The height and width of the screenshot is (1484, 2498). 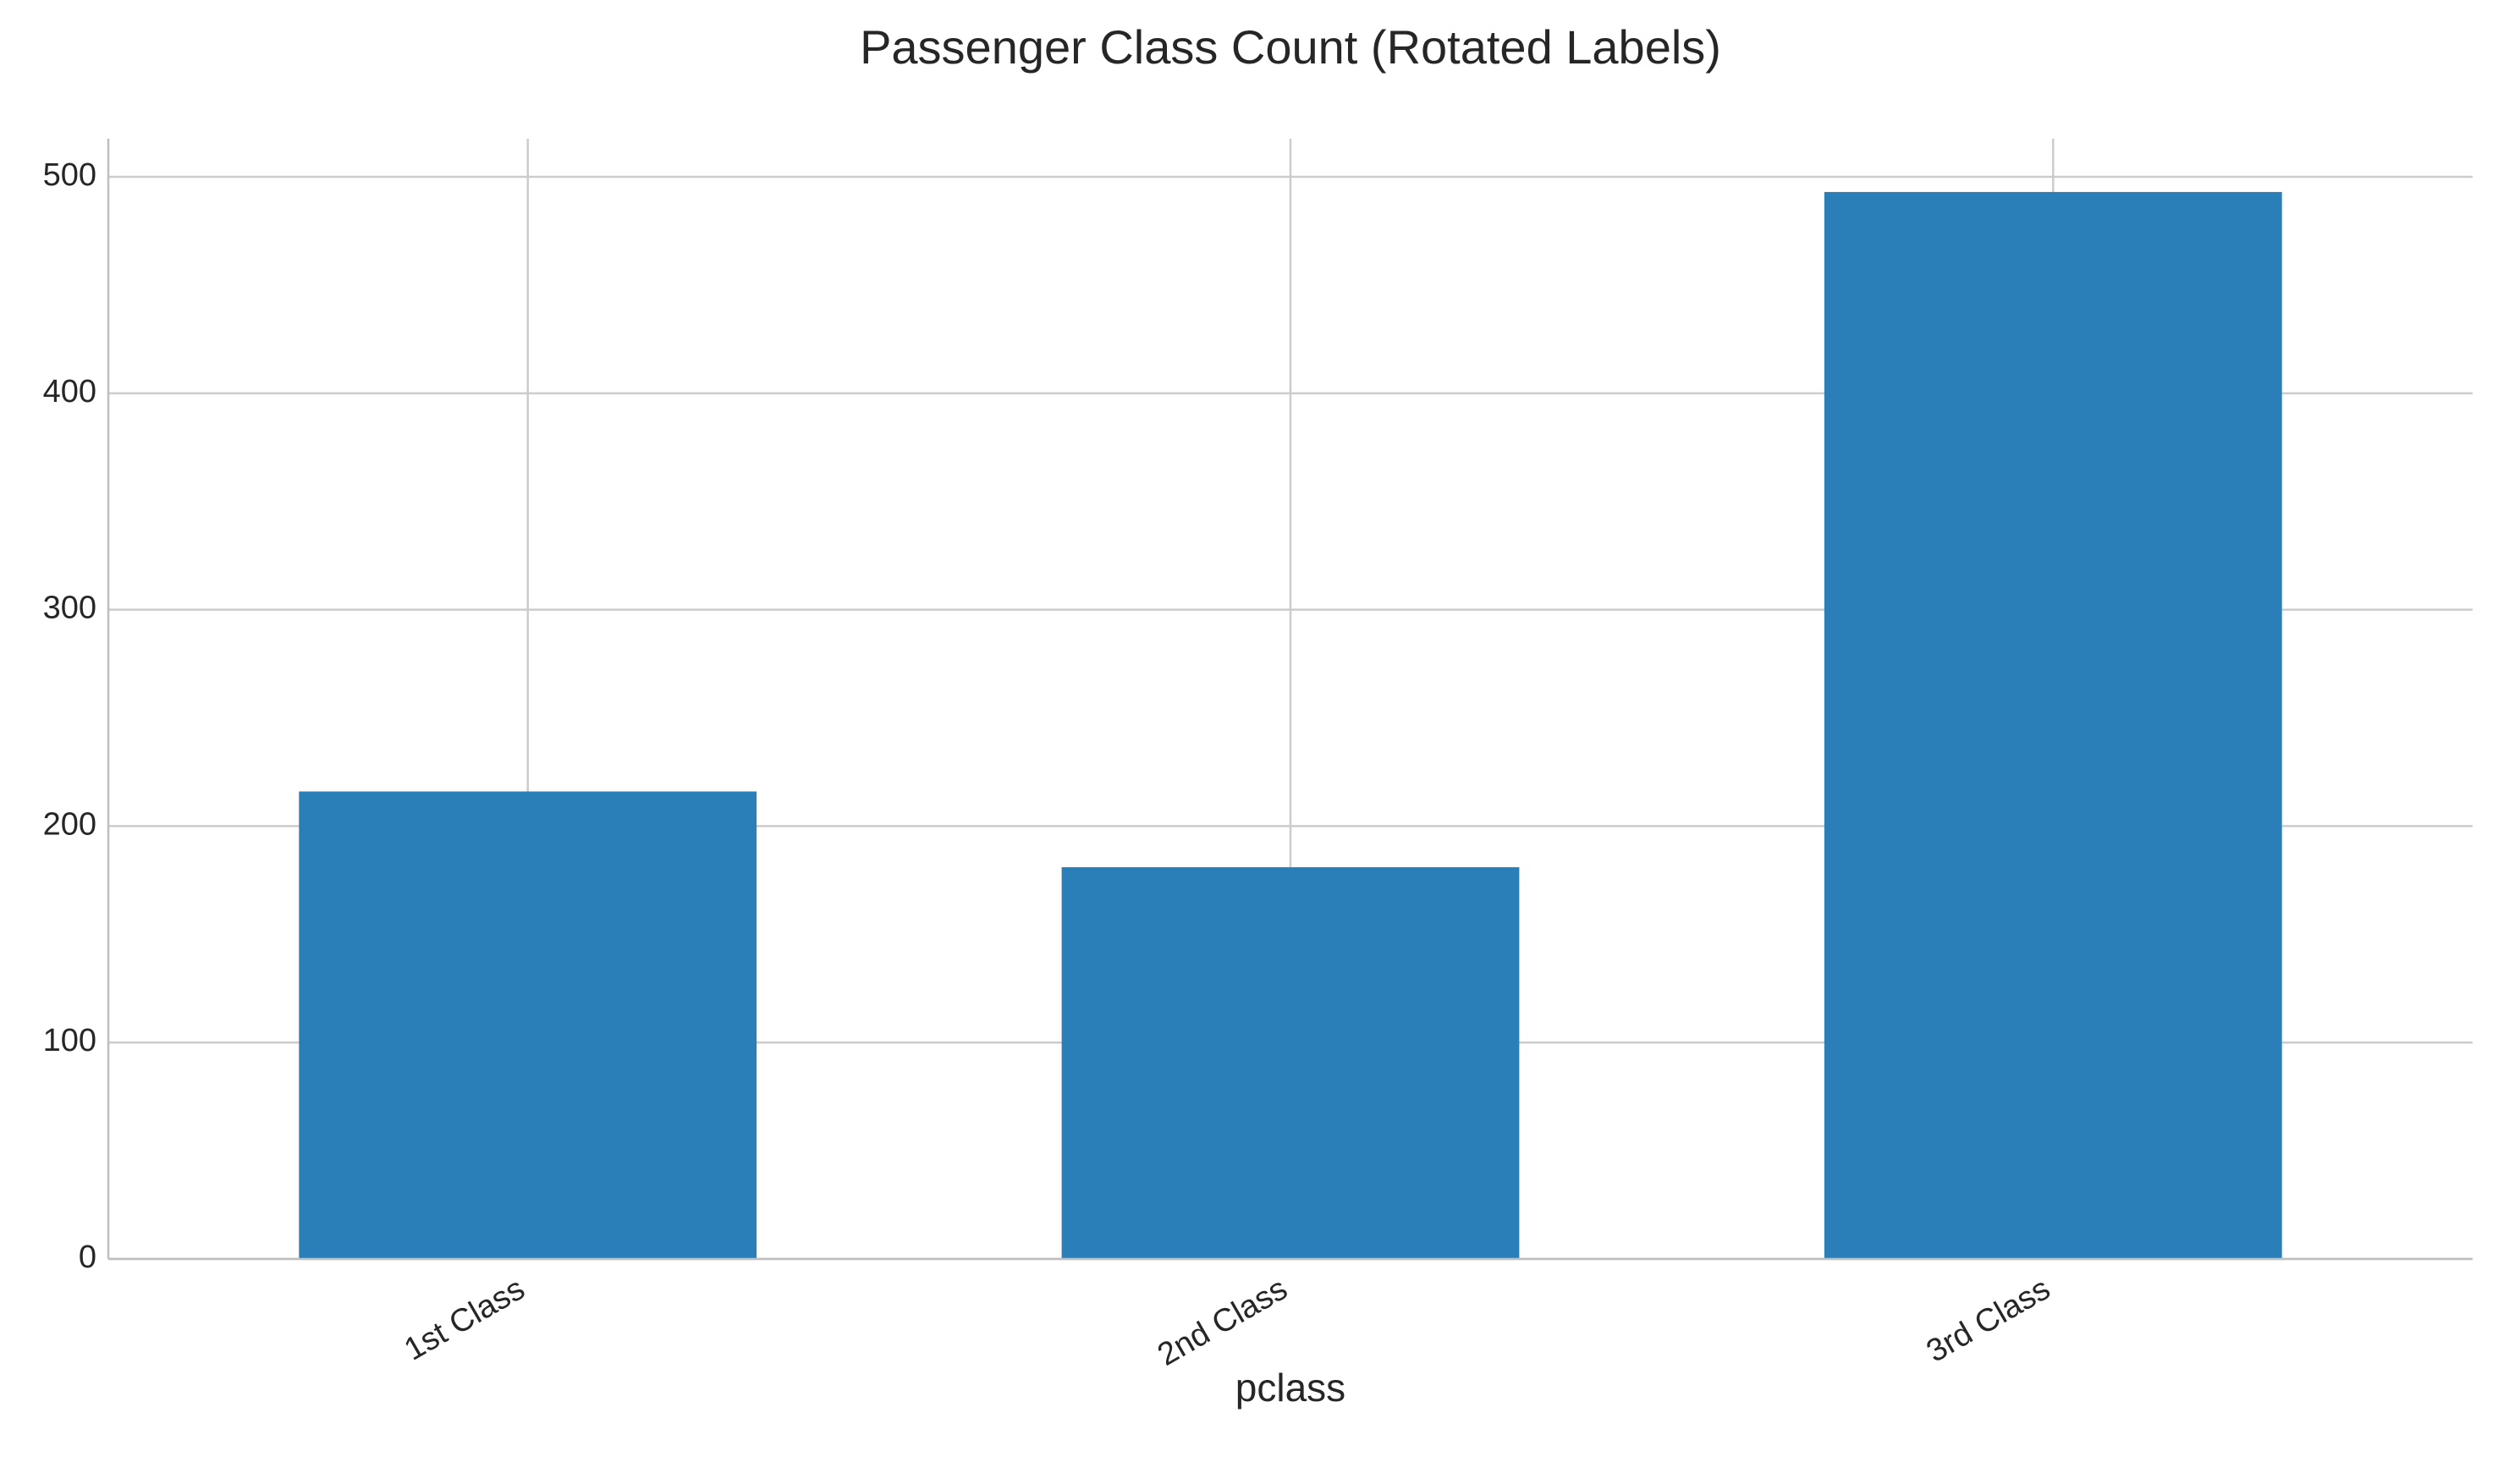 What do you see at coordinates (1222, 1322) in the screenshot?
I see `x-tick-label: 2nd Class` at bounding box center [1222, 1322].